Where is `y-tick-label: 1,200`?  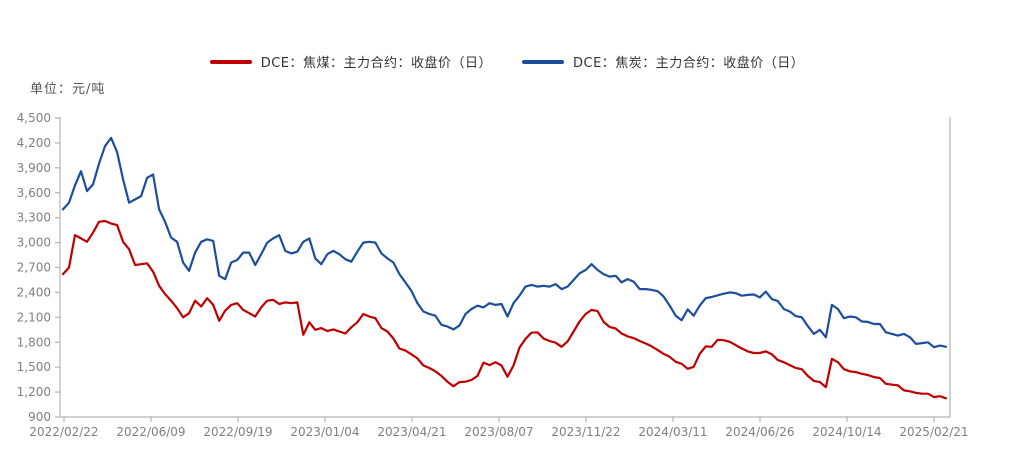
y-tick-label: 1,200 is located at coordinates (34, 392).